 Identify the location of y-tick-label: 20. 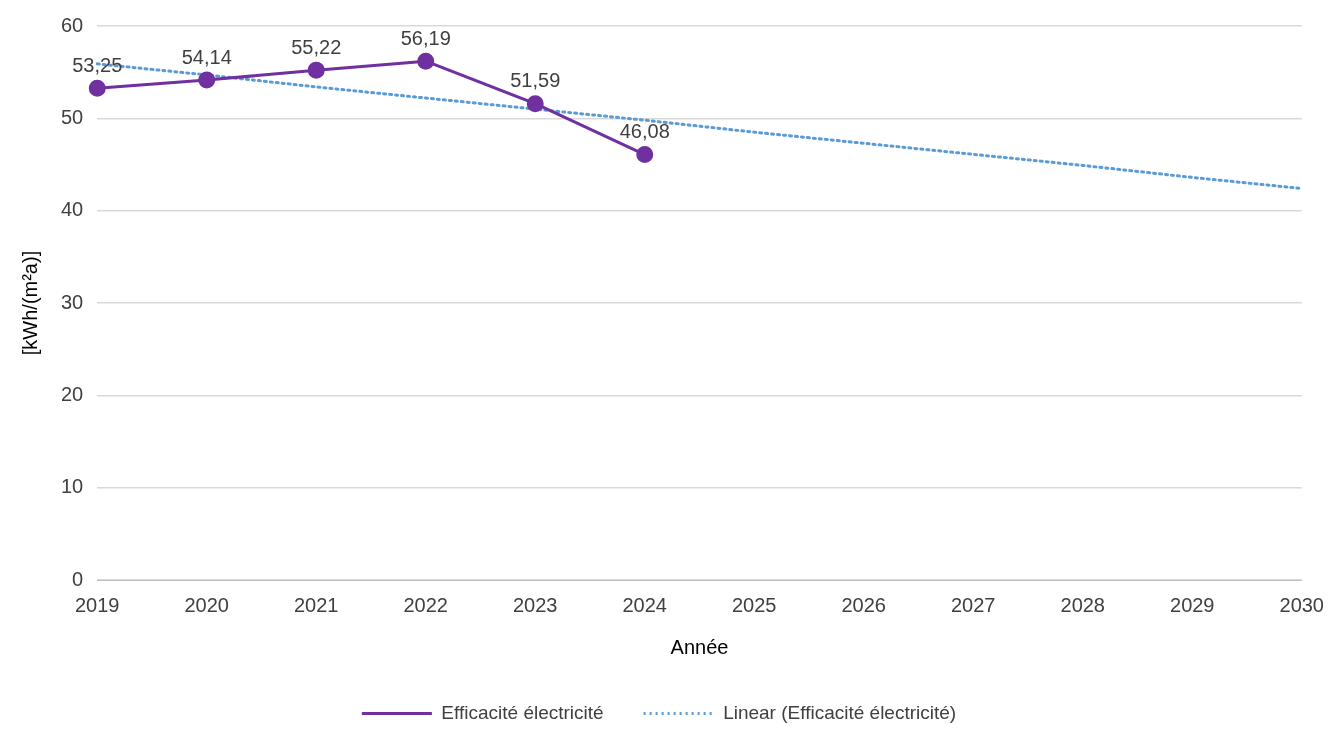
(72, 393).